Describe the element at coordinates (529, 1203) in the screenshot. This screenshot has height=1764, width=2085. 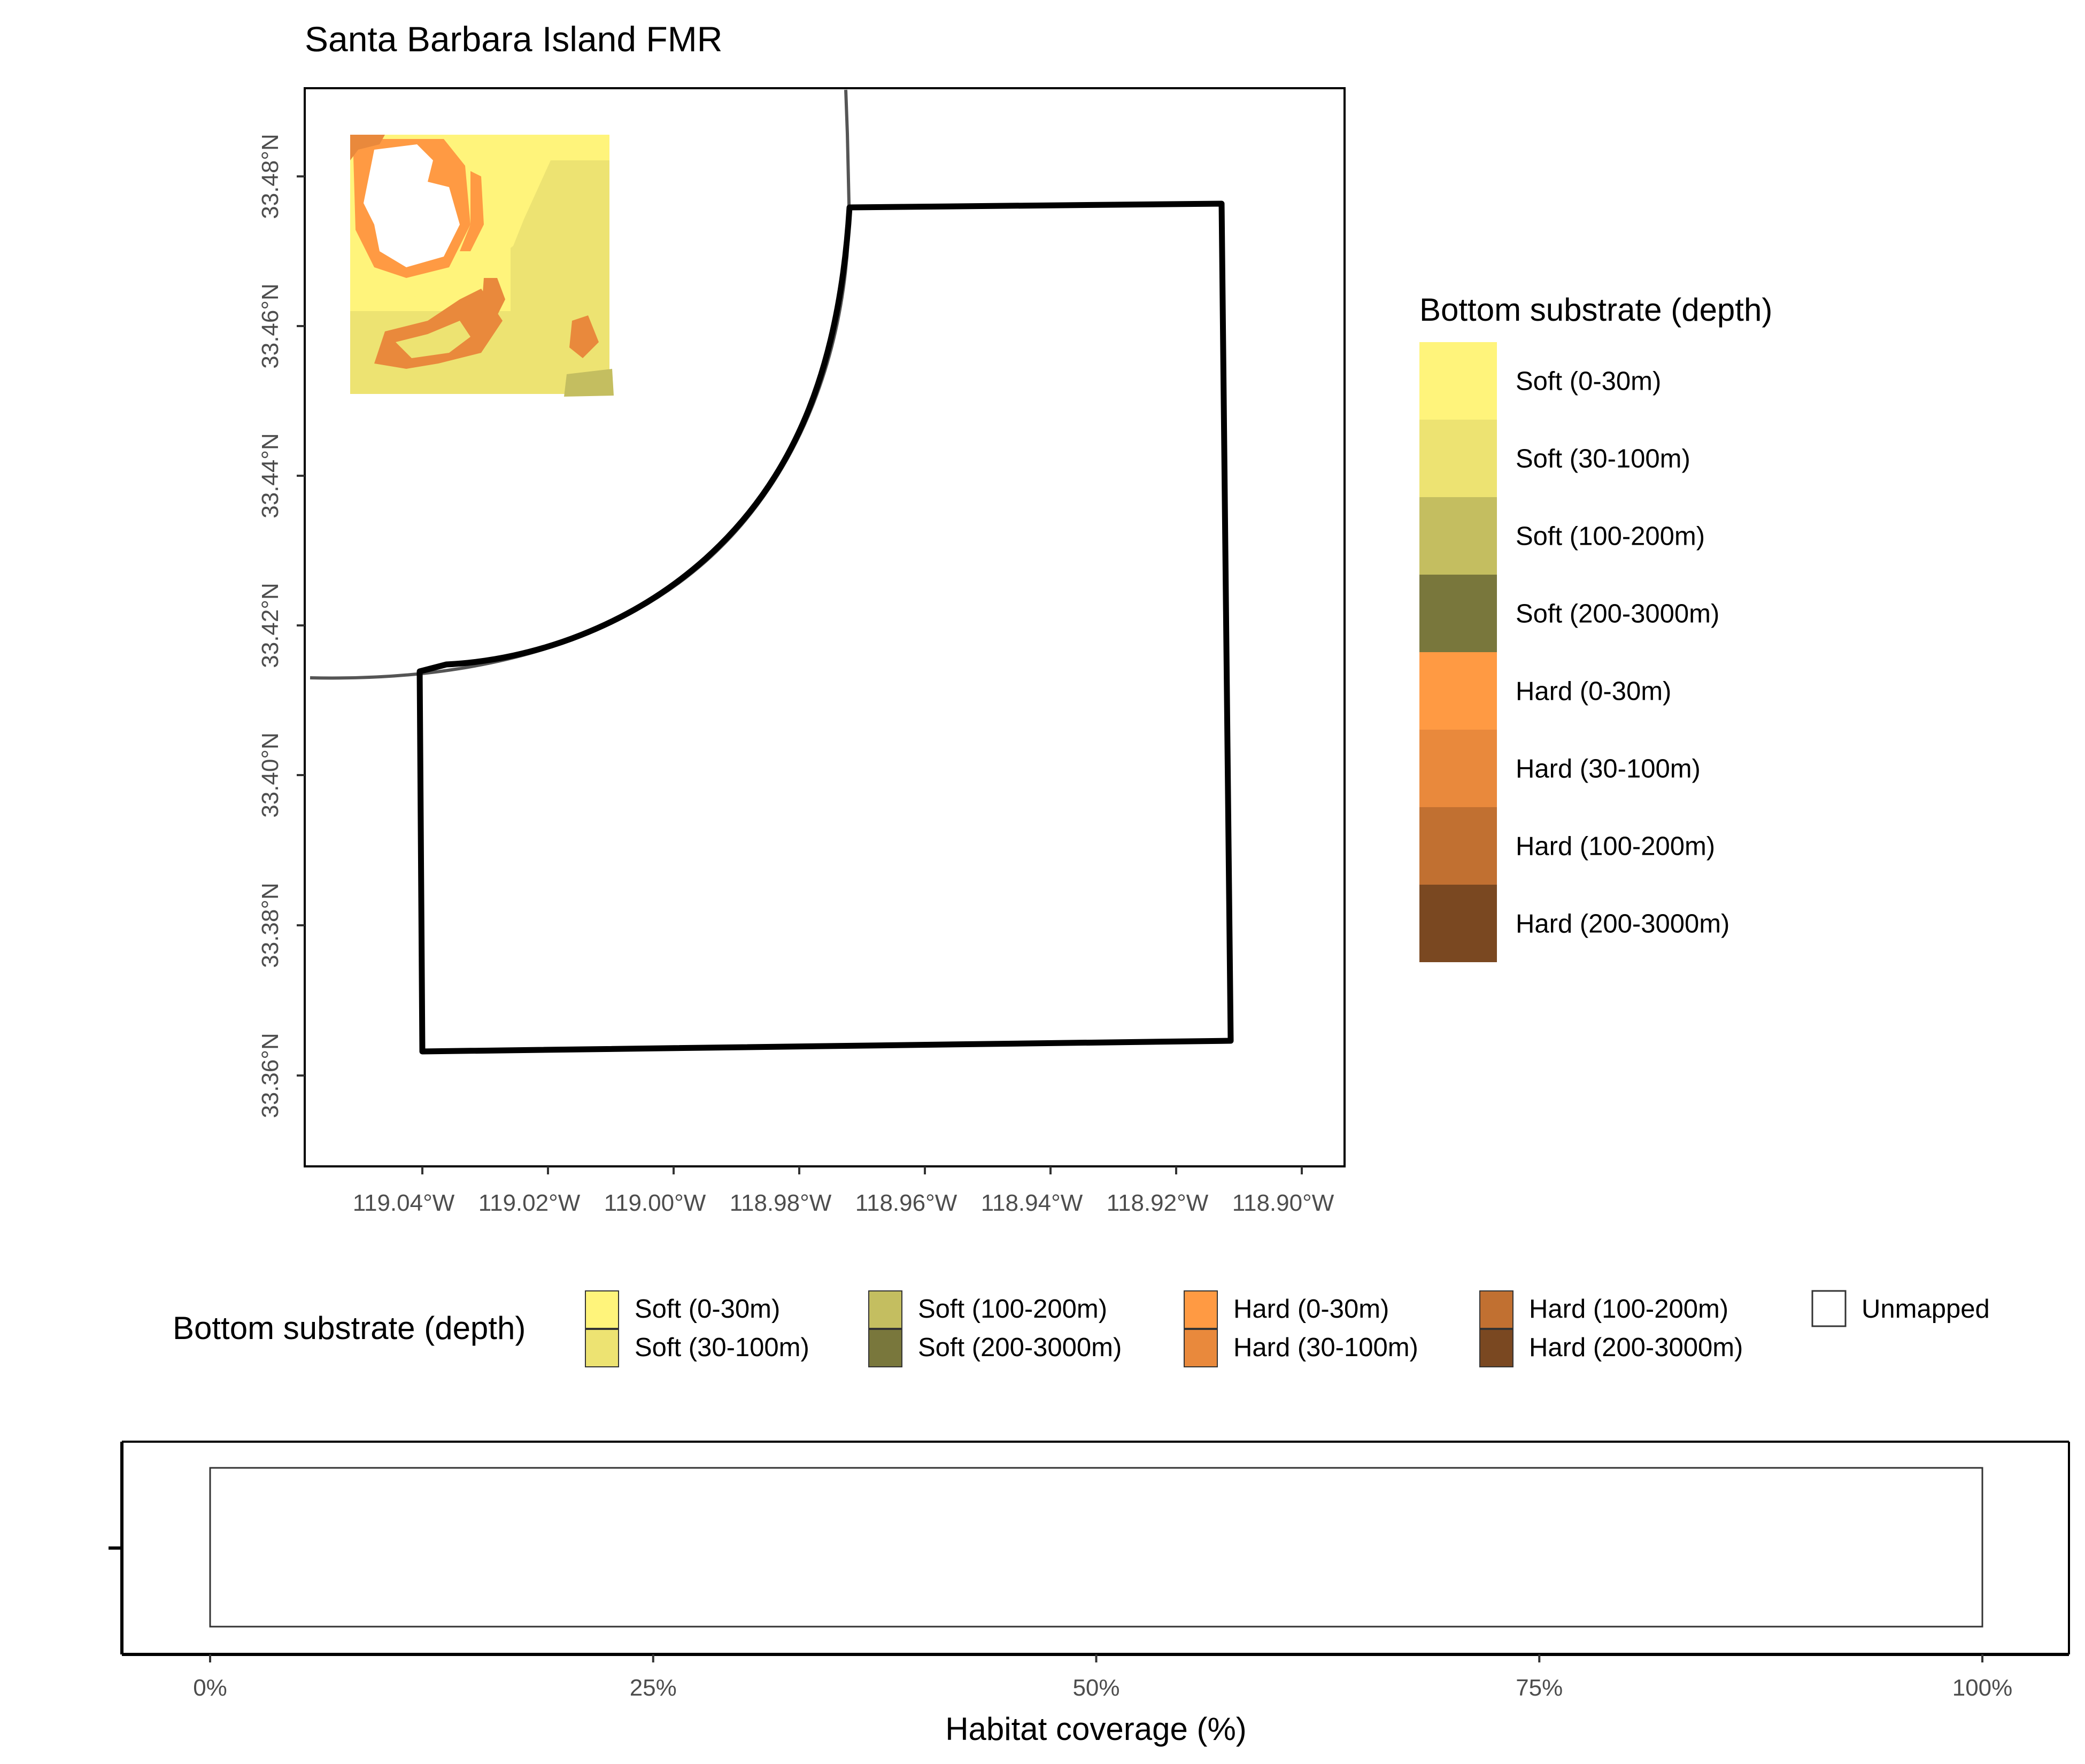
I see `lon-tick-label: 119.02°W` at that location.